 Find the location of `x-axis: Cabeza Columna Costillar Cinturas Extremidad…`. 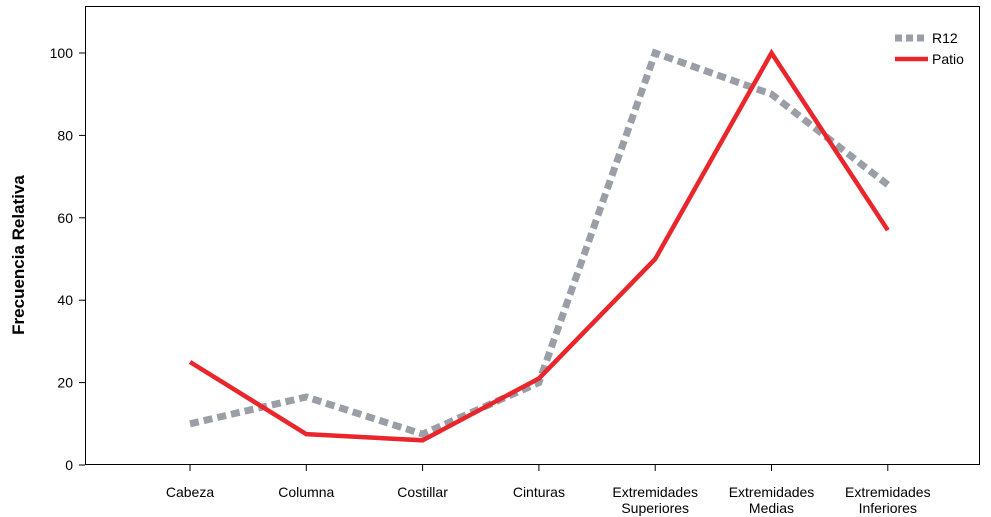

x-axis: Cabeza Columna Costillar Cinturas Extremidad… is located at coordinates (548, 490).